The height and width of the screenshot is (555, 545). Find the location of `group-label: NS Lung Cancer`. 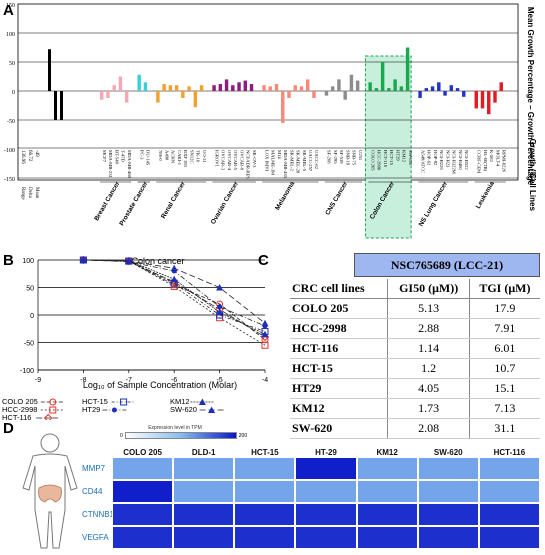

group-label: NS Lung Cancer is located at coordinates (434, 204).